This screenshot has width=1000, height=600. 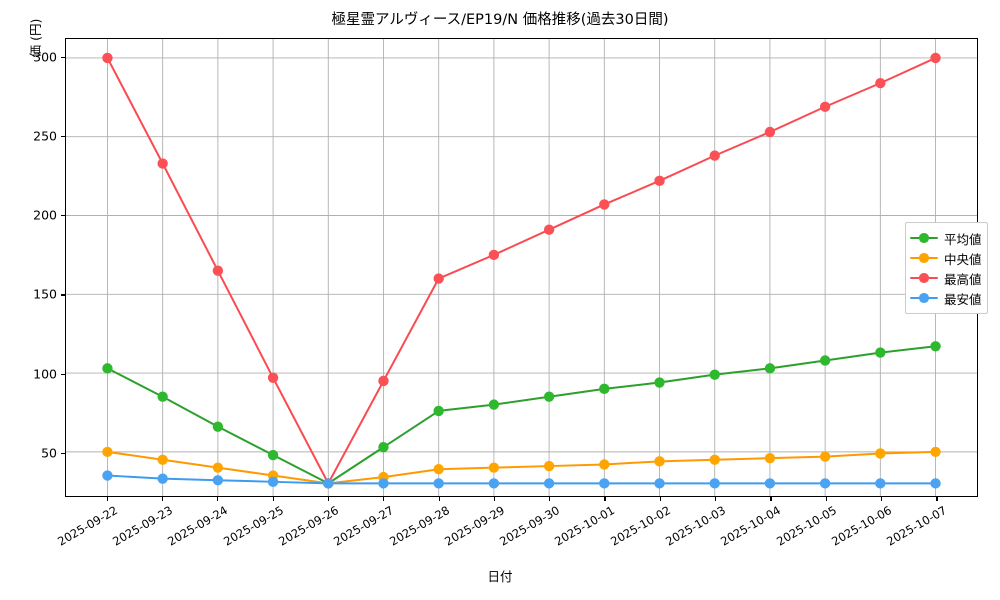 I want to click on legend-label: 中央値, so click(x=963, y=259).